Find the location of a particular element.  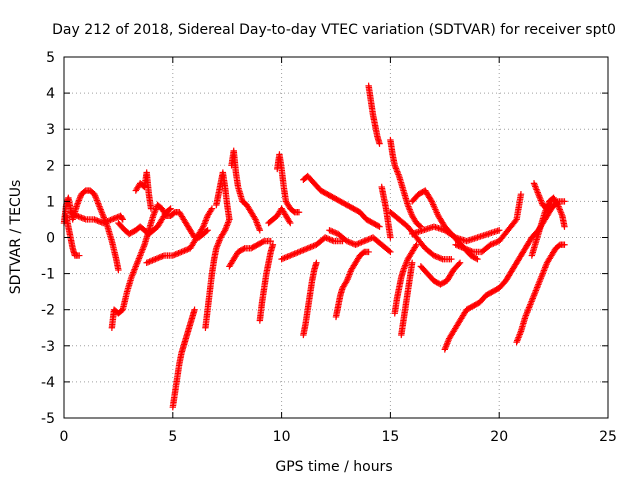

y-tick-label: -4 is located at coordinates (48, 383).